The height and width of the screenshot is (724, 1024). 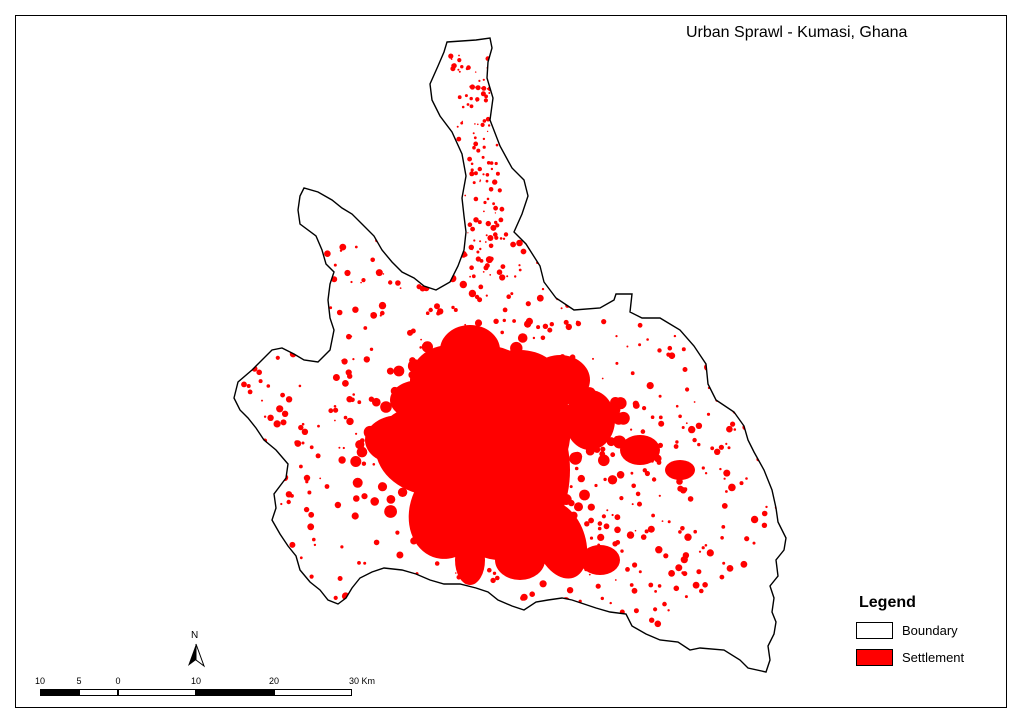 What do you see at coordinates (362, 681) in the screenshot?
I see `scale-tick-label: 30 Km` at bounding box center [362, 681].